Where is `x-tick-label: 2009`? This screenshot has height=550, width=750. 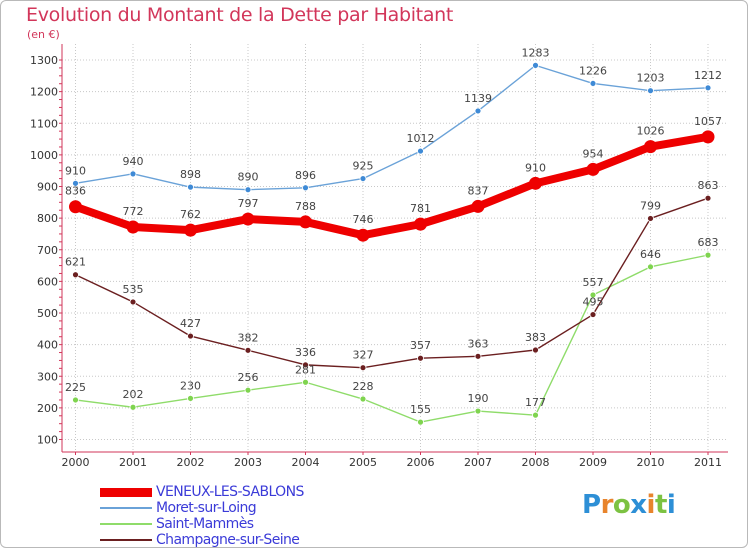
x-tick-label: 2009 is located at coordinates (593, 462).